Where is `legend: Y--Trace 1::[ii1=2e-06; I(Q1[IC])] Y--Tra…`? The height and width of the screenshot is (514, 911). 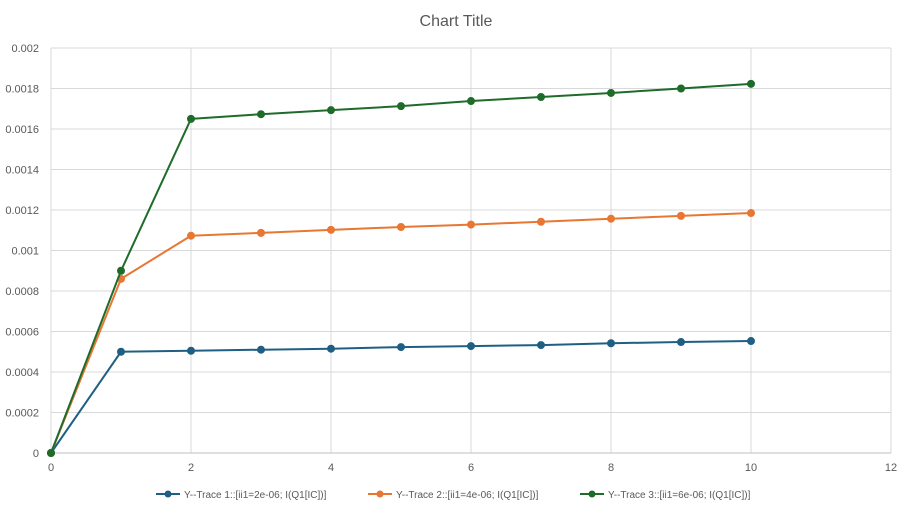
legend: Y--Trace 1::[ii1=2e-06; I(Q1[IC])] Y--Tra… is located at coordinates (453, 495).